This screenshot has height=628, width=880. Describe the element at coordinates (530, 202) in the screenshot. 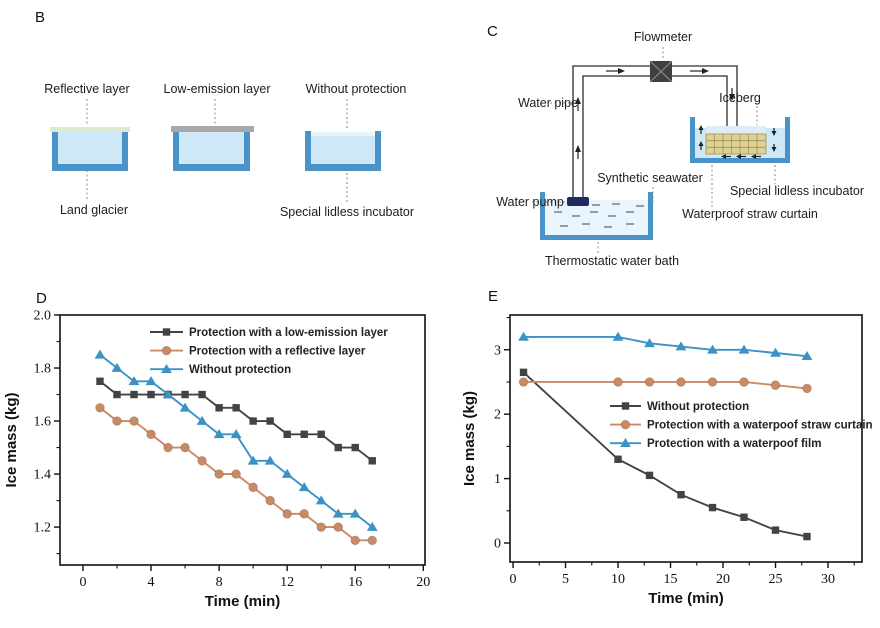

I see `label-water-pump: Water pump` at that location.